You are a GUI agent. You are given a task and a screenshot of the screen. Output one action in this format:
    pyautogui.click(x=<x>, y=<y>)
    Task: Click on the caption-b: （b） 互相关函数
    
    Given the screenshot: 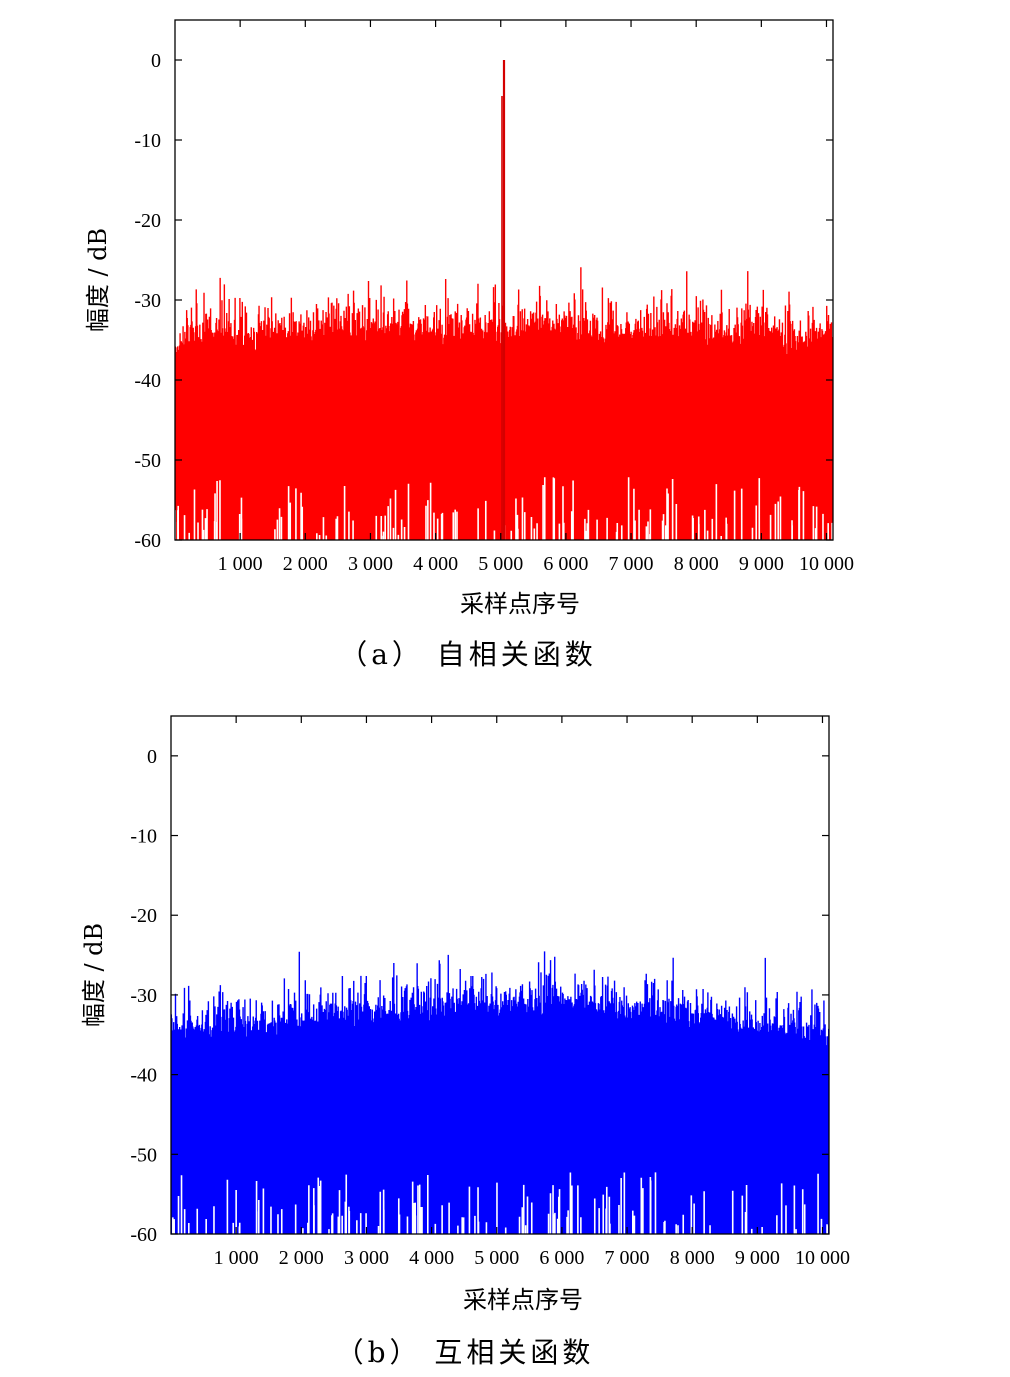 What is the action you would take?
    pyautogui.click(x=465, y=1352)
    